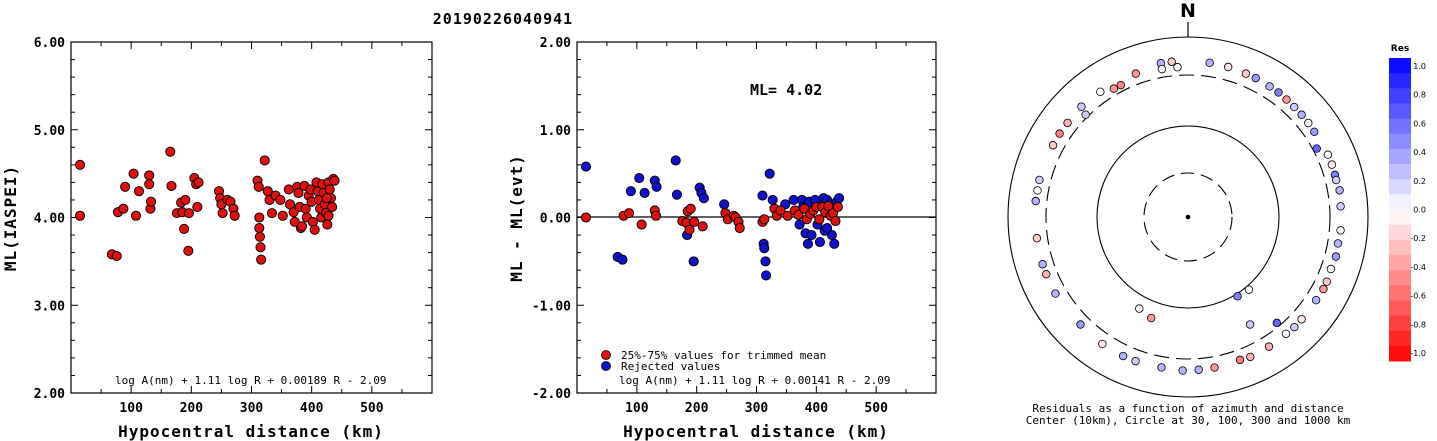 The height and width of the screenshot is (441, 1437). What do you see at coordinates (786, 90) in the screenshot?
I see `ml-value-label: ML= 4.02` at bounding box center [786, 90].